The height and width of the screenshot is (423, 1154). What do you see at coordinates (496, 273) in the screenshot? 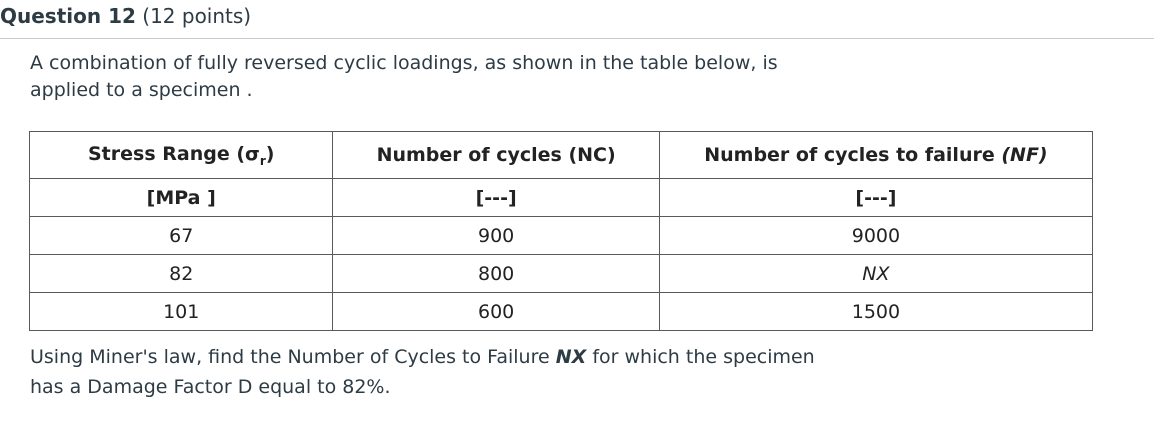
I see `cell-nc: 800` at bounding box center [496, 273].